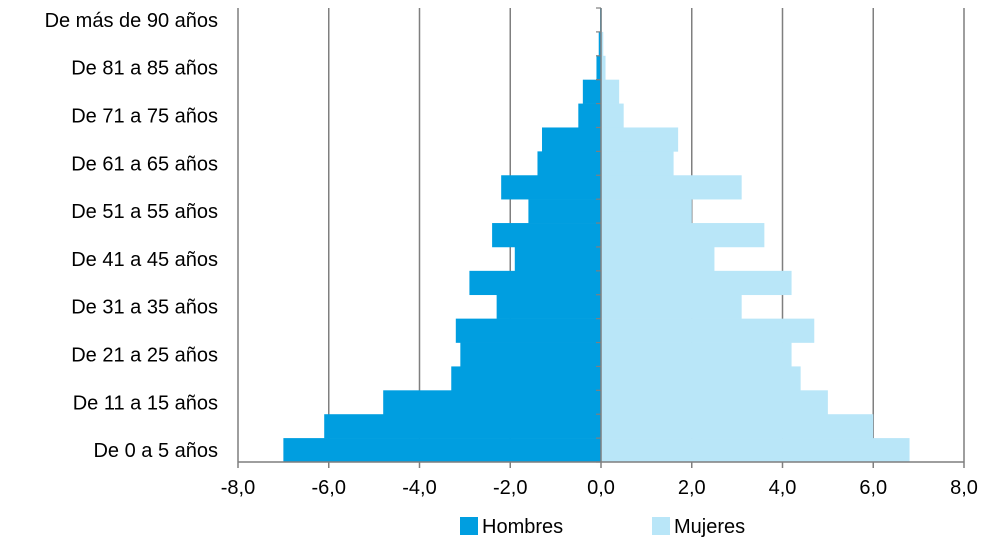 This screenshot has height=548, width=984. What do you see at coordinates (144, 117) in the screenshot?
I see `category-label: De 71 a 75 años` at bounding box center [144, 117].